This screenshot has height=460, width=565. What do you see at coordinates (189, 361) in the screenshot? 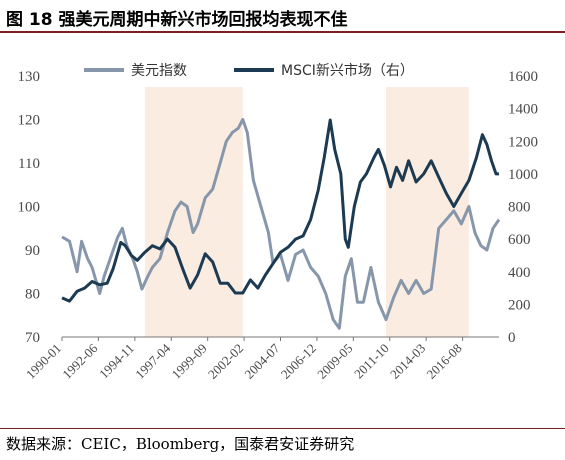
I see `x-tick-label: 1999-09` at bounding box center [189, 361].